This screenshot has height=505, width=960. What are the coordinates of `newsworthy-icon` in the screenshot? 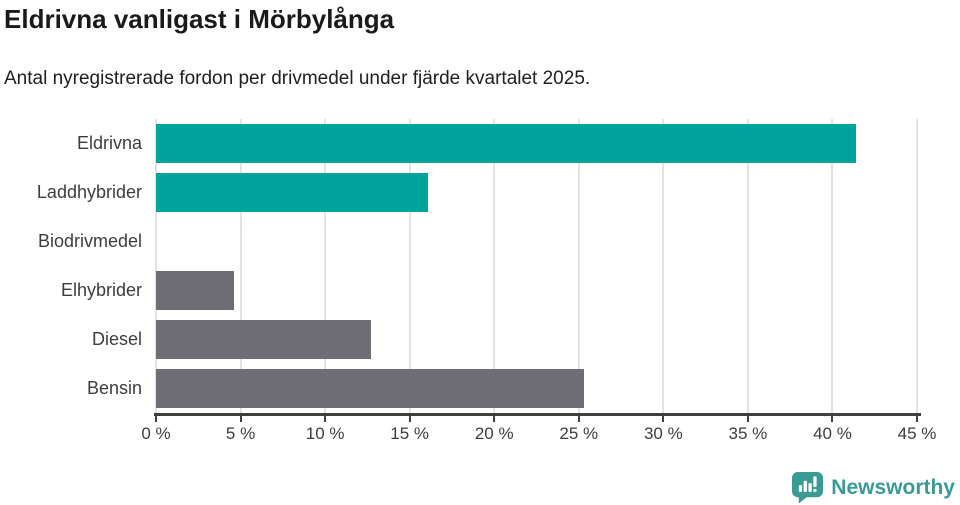 It's located at (808, 488).